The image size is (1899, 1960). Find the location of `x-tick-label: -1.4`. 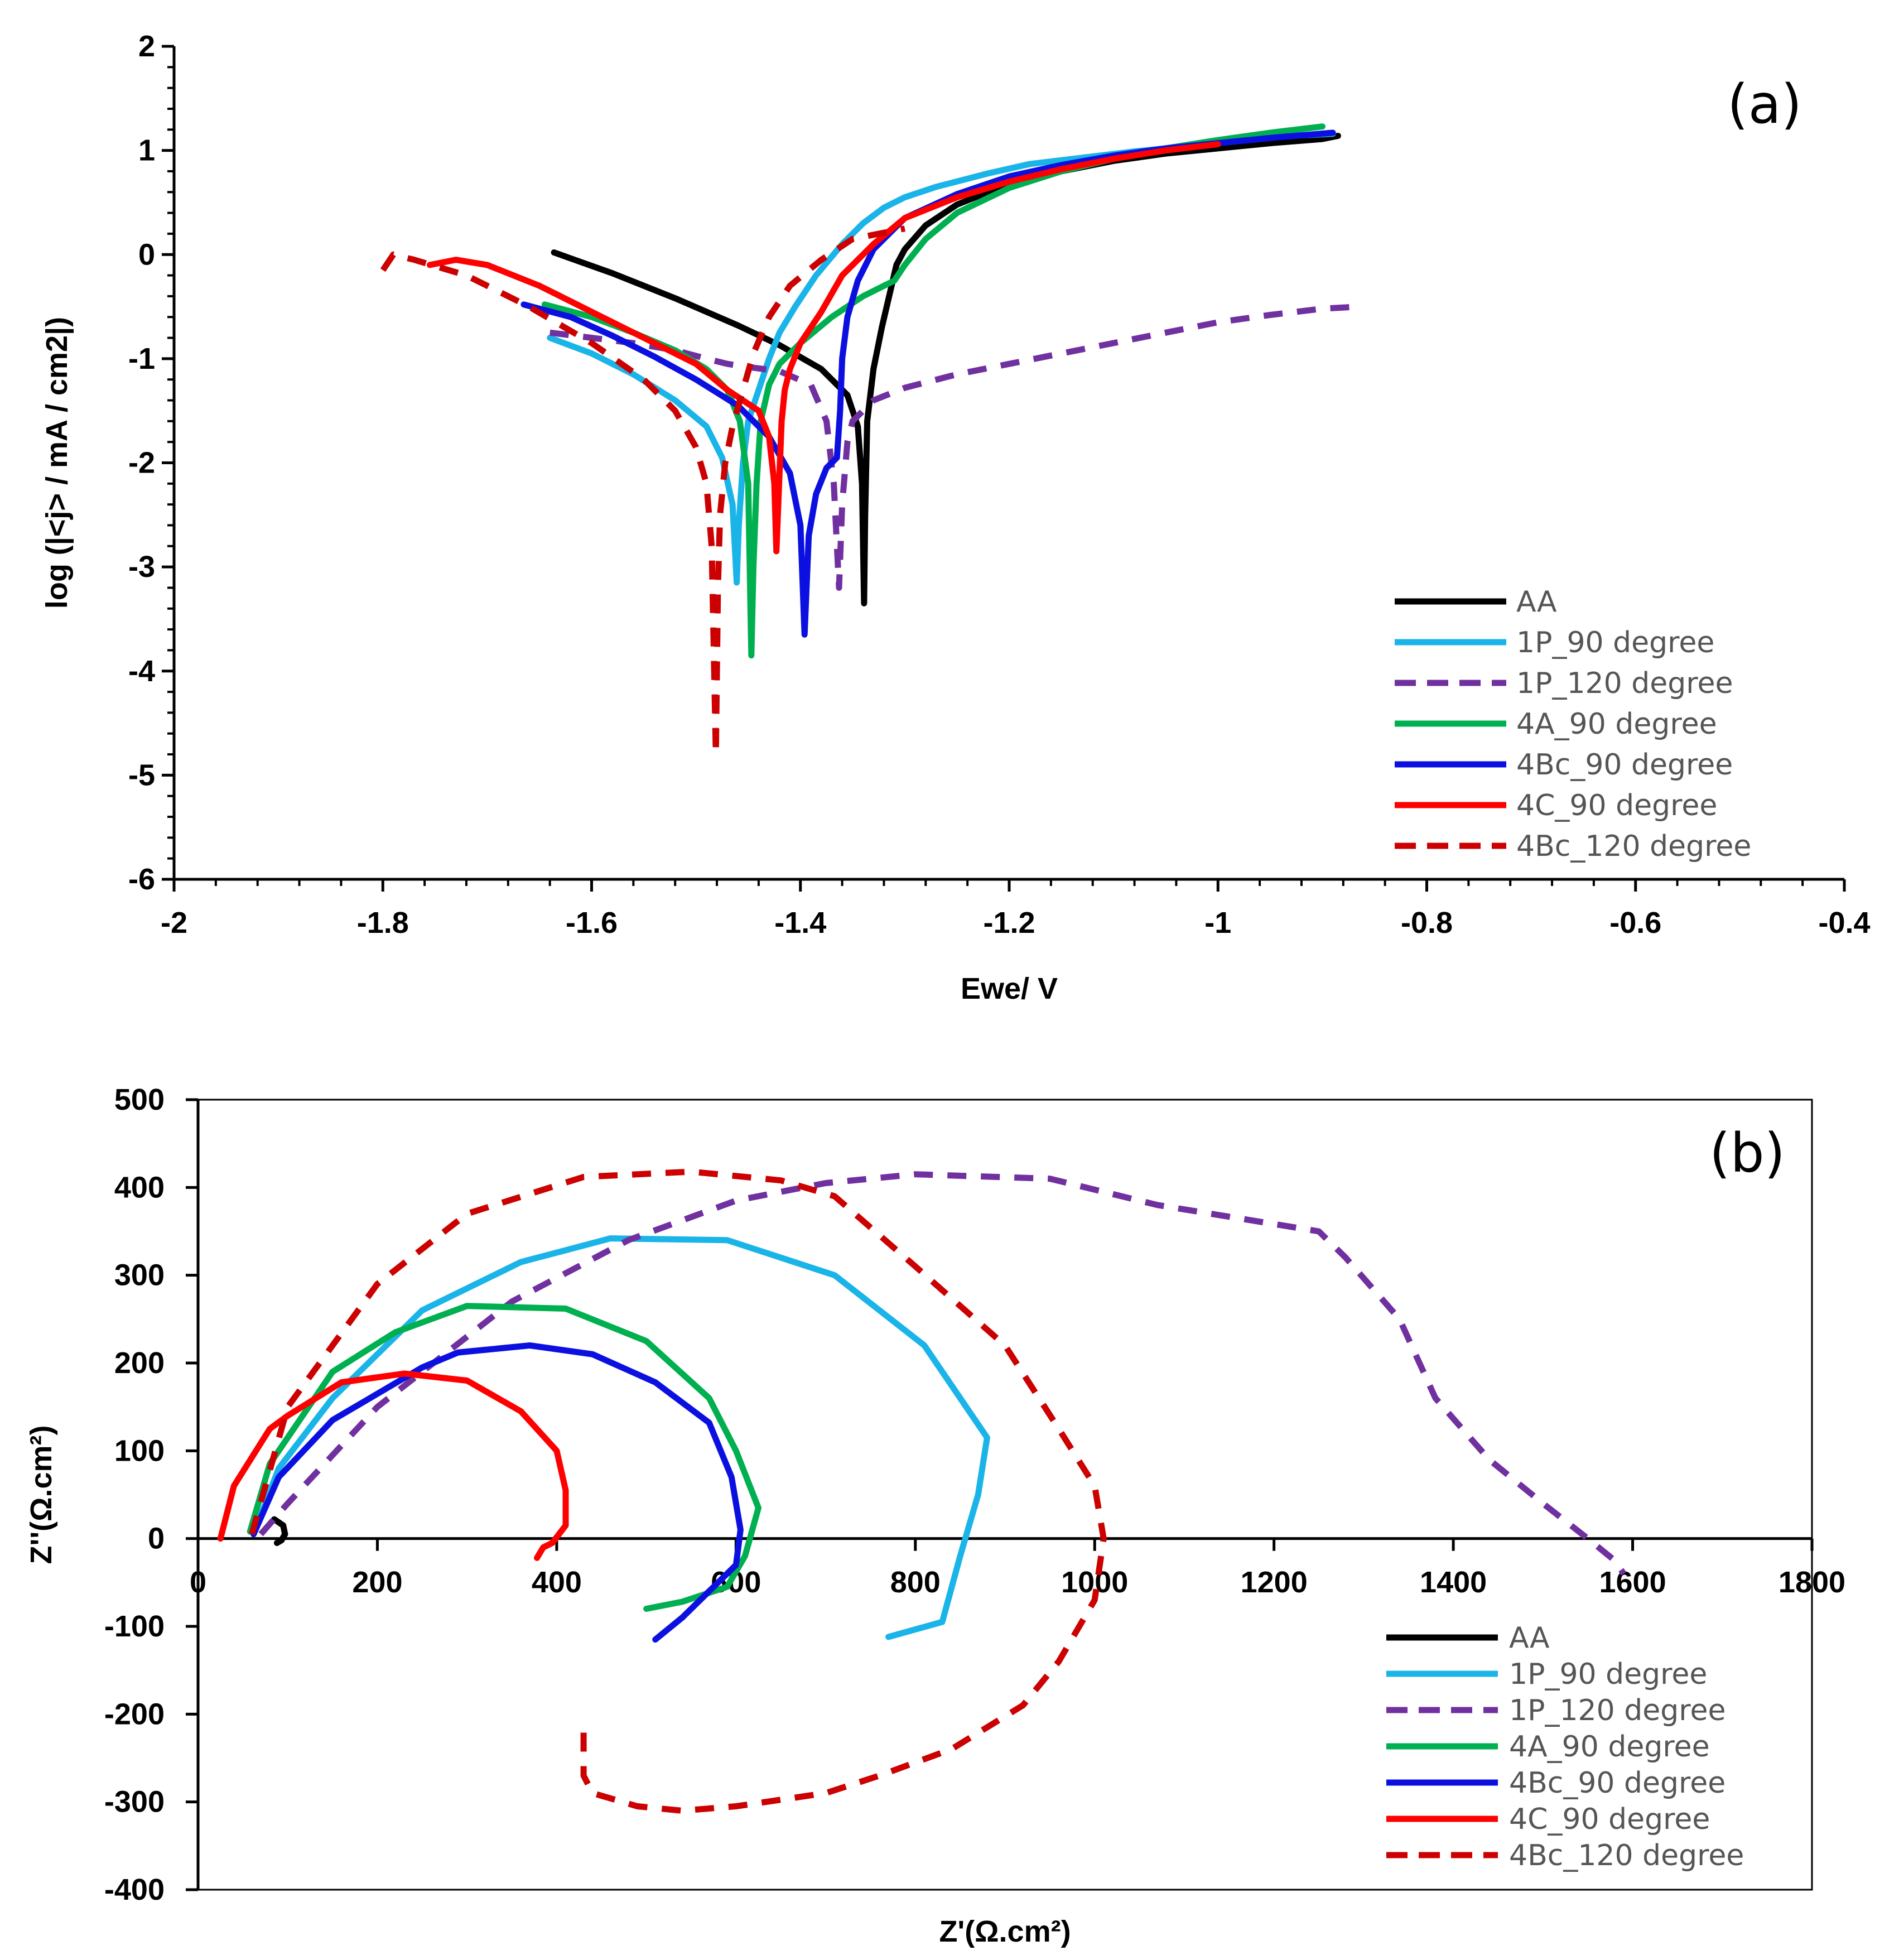

x-tick-label: -1.4 is located at coordinates (800, 923).